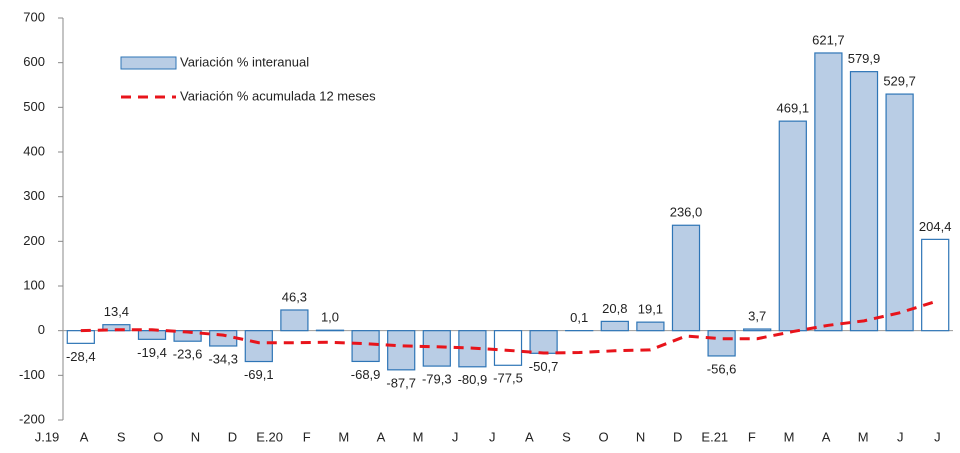  What do you see at coordinates (259, 374) in the screenshot?
I see `value-label: -69,1` at bounding box center [259, 374].